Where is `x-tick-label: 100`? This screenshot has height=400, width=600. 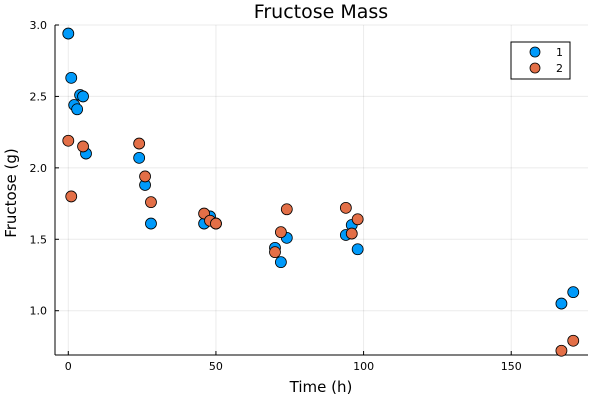
x-tick-label: 100 is located at coordinates (363, 366).